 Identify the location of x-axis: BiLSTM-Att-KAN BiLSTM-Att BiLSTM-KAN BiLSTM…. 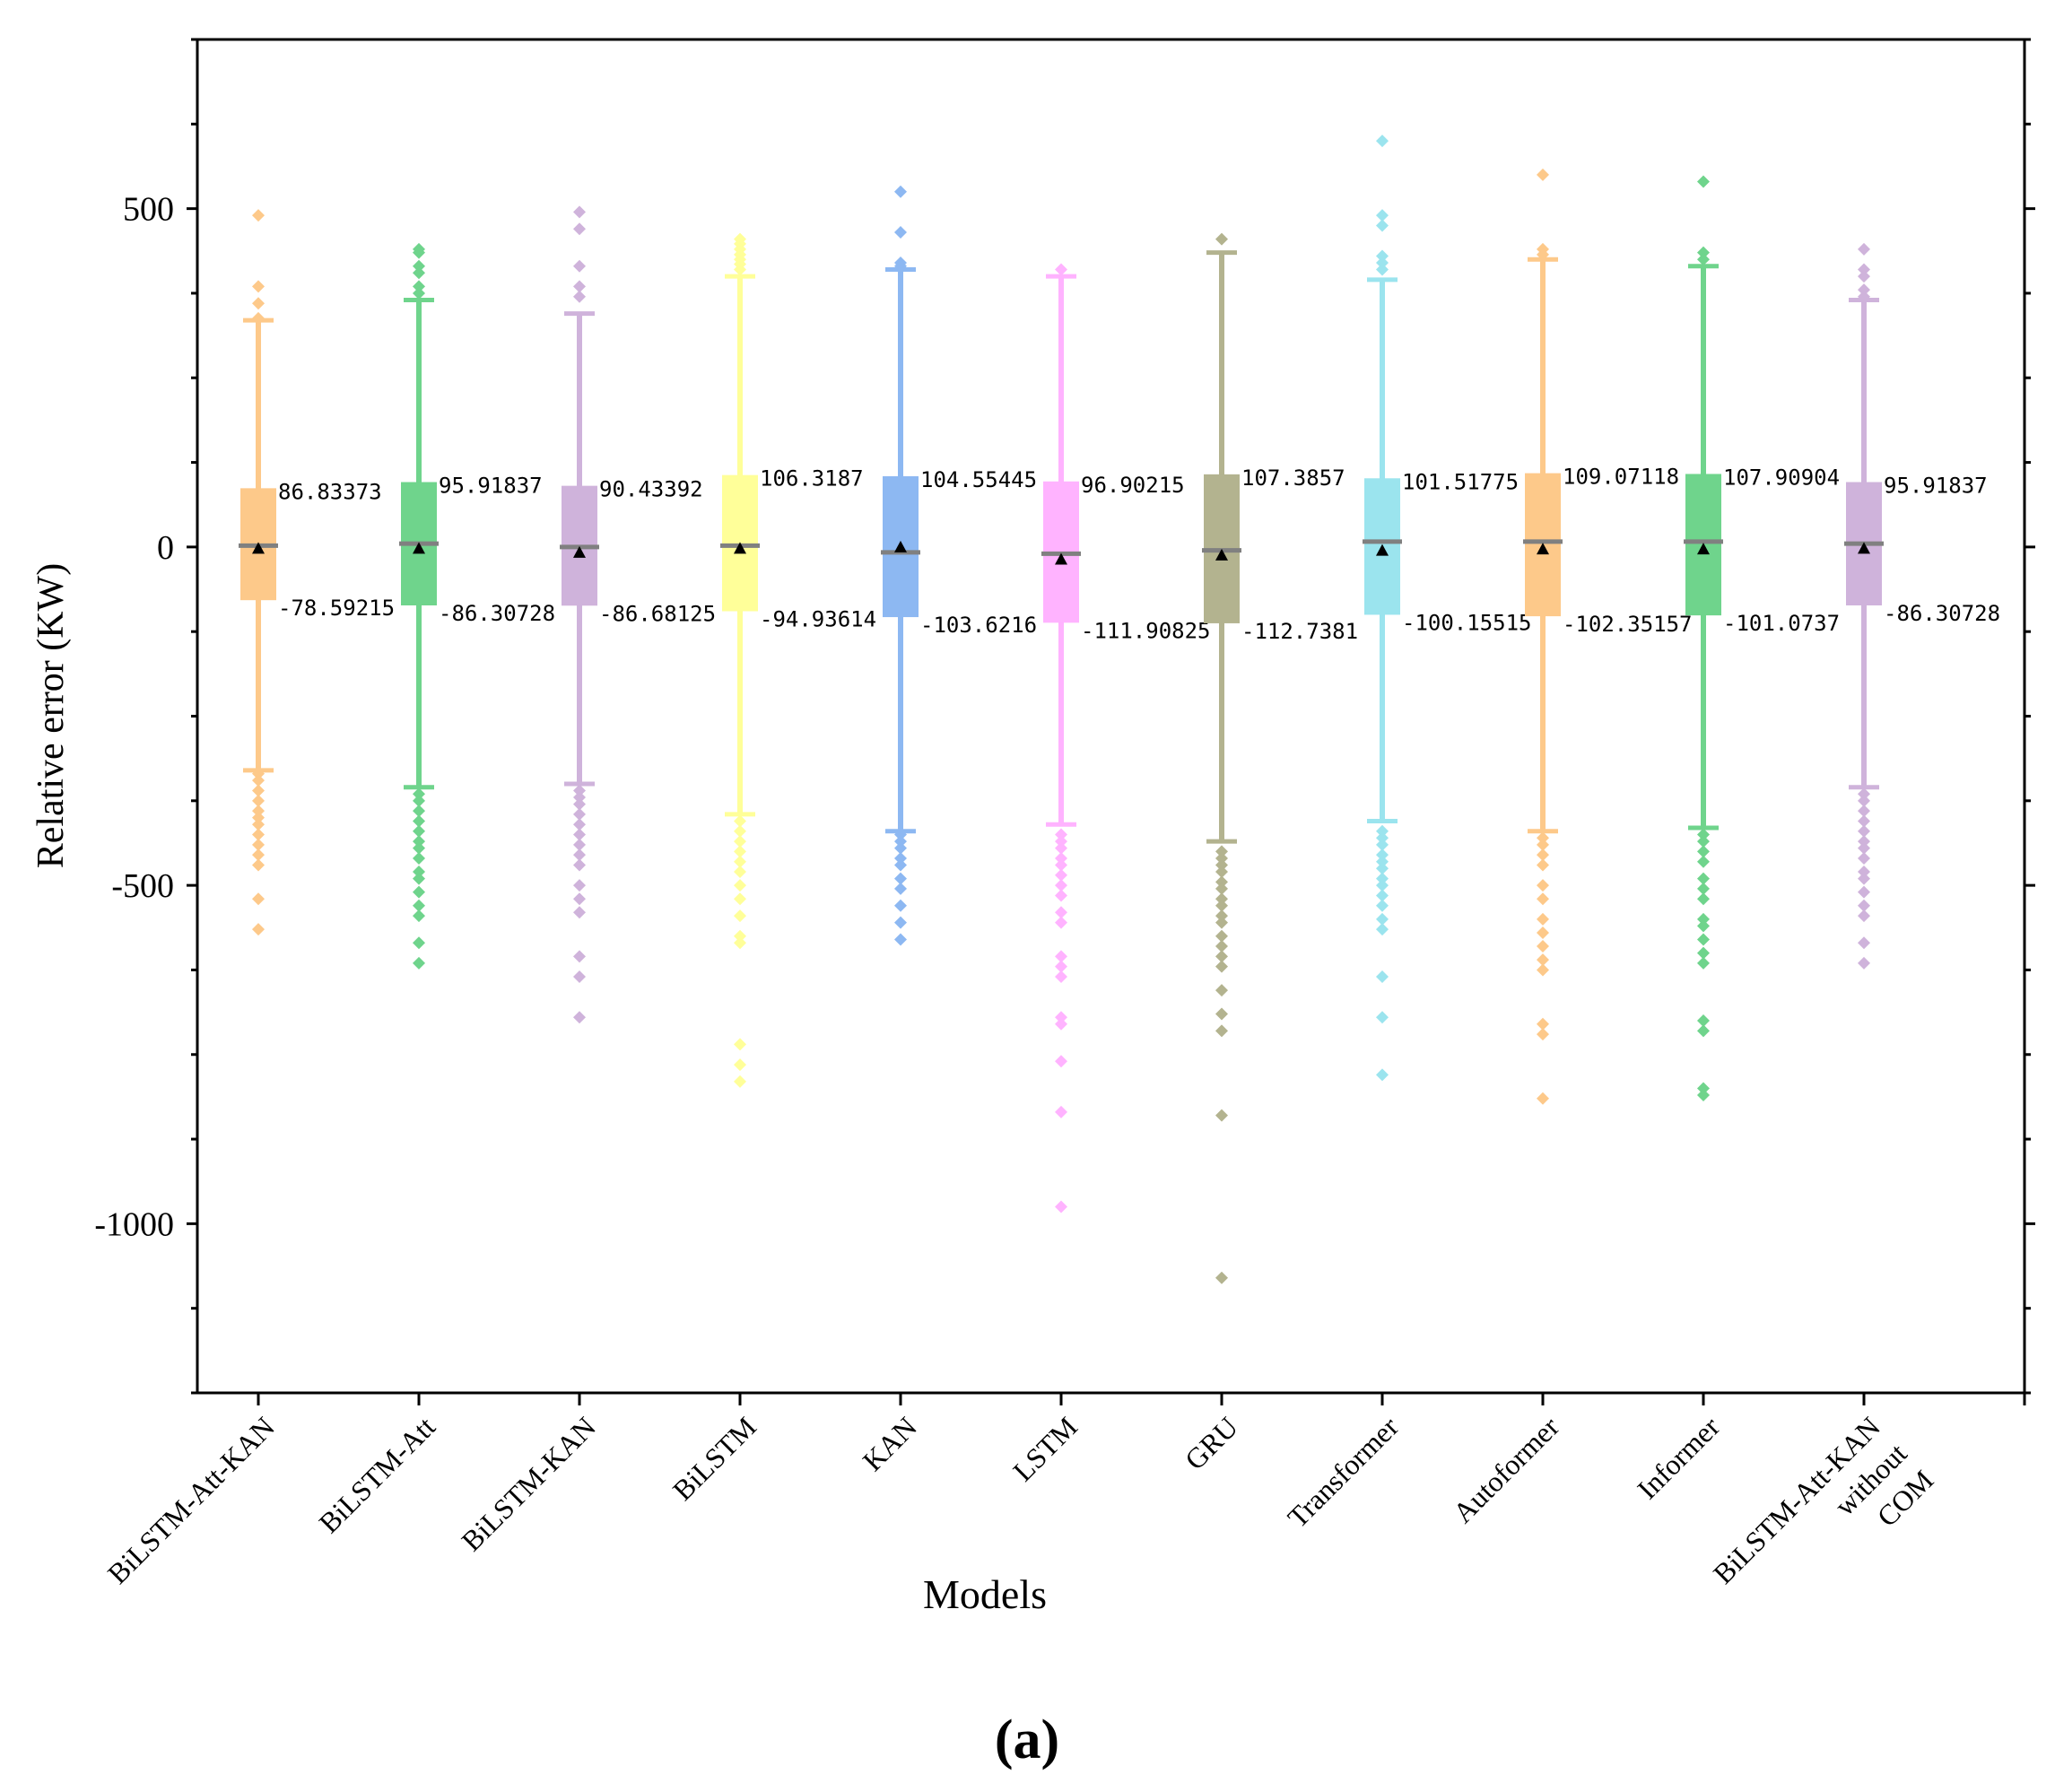
(1063, 1491).